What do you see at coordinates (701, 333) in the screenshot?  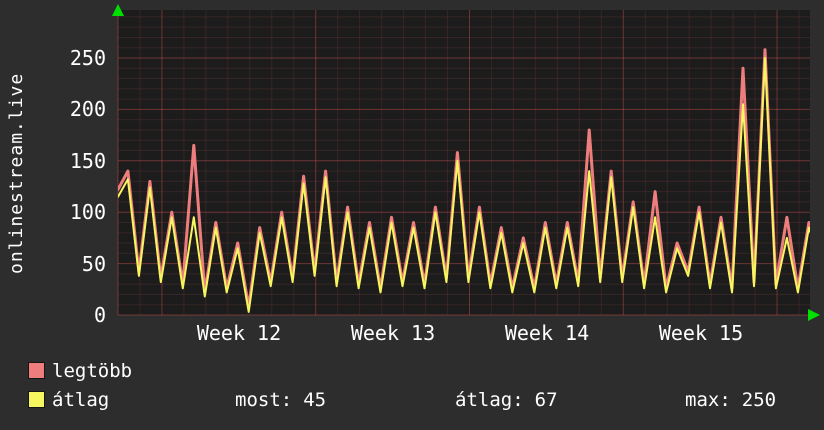 I see `x-axis-week-label: Week 15` at bounding box center [701, 333].